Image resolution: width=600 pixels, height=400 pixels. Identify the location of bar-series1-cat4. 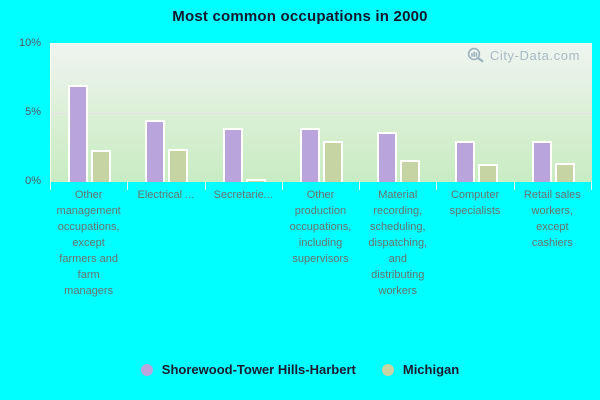
(410, 170).